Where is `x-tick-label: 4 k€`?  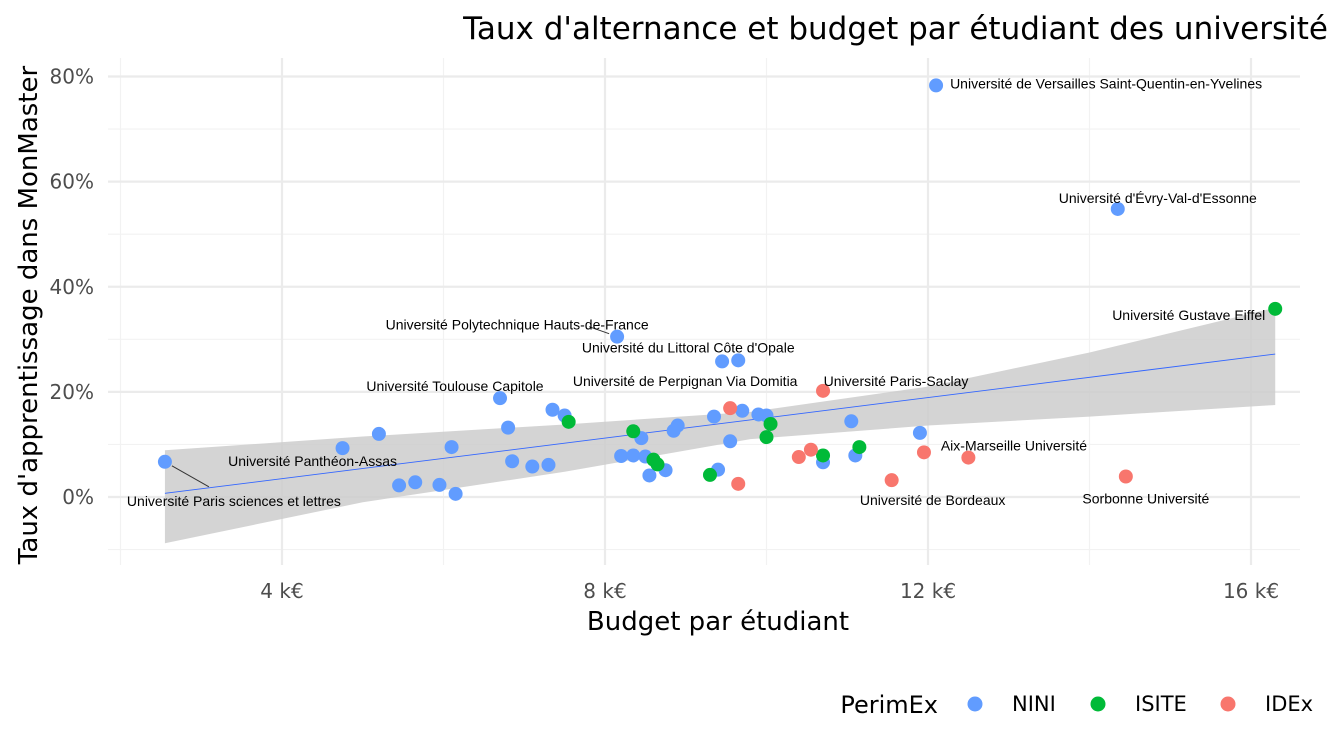 x-tick-label: 4 k€ is located at coordinates (281, 591).